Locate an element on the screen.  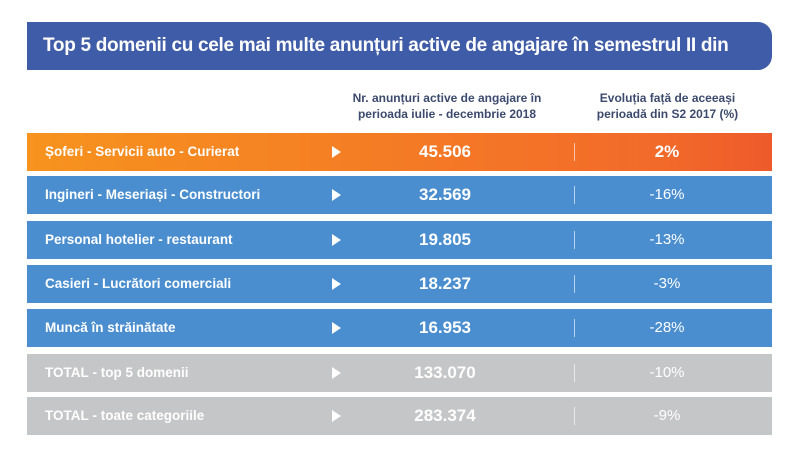
table-row: TOTAL - top 5 domenii 133.070 -10% is located at coordinates (399, 373).